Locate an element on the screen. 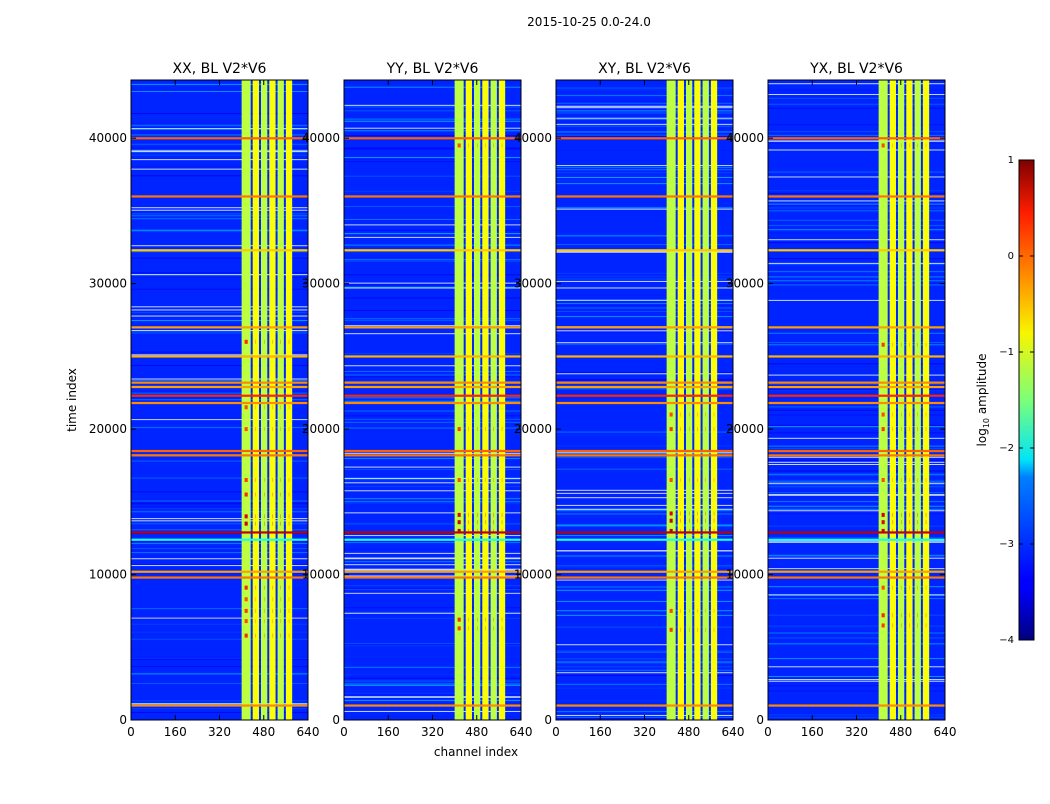  colorbar: −4−3−2−101 log10 amplitude is located at coordinates (1004, 400).